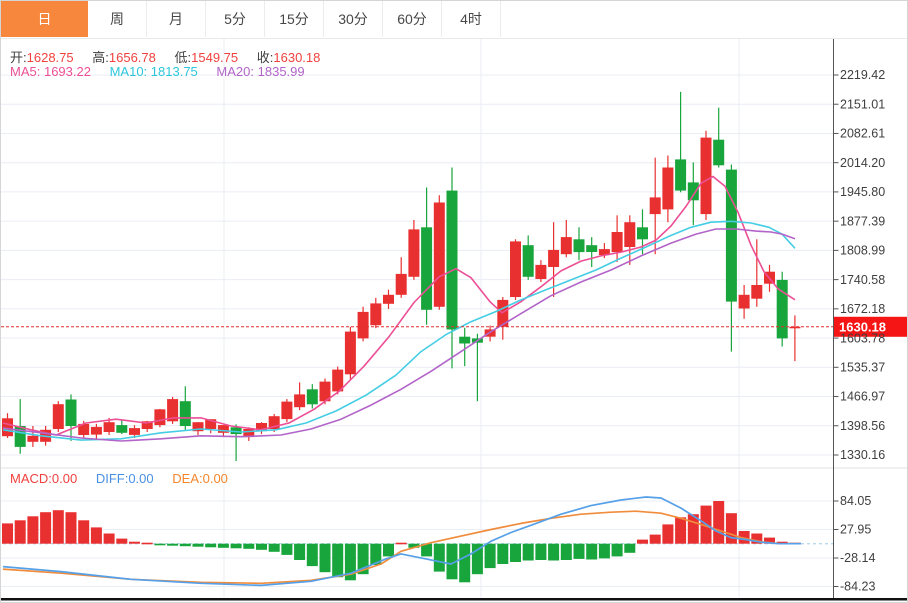 This screenshot has height=603, width=908. What do you see at coordinates (862, 75) in the screenshot?
I see `svg-text: 2219.42` at bounding box center [862, 75].